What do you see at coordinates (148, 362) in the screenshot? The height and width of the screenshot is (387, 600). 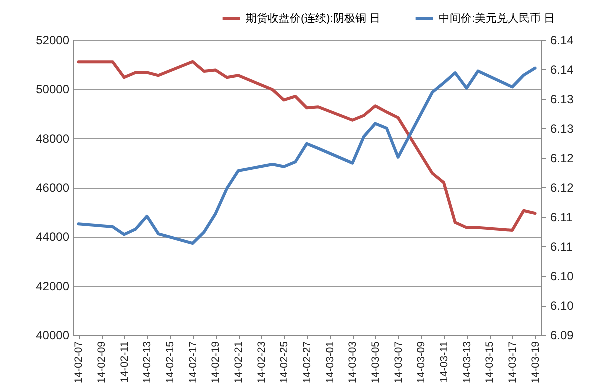 I see `x-tick-label: 14-02-13` at bounding box center [148, 362].